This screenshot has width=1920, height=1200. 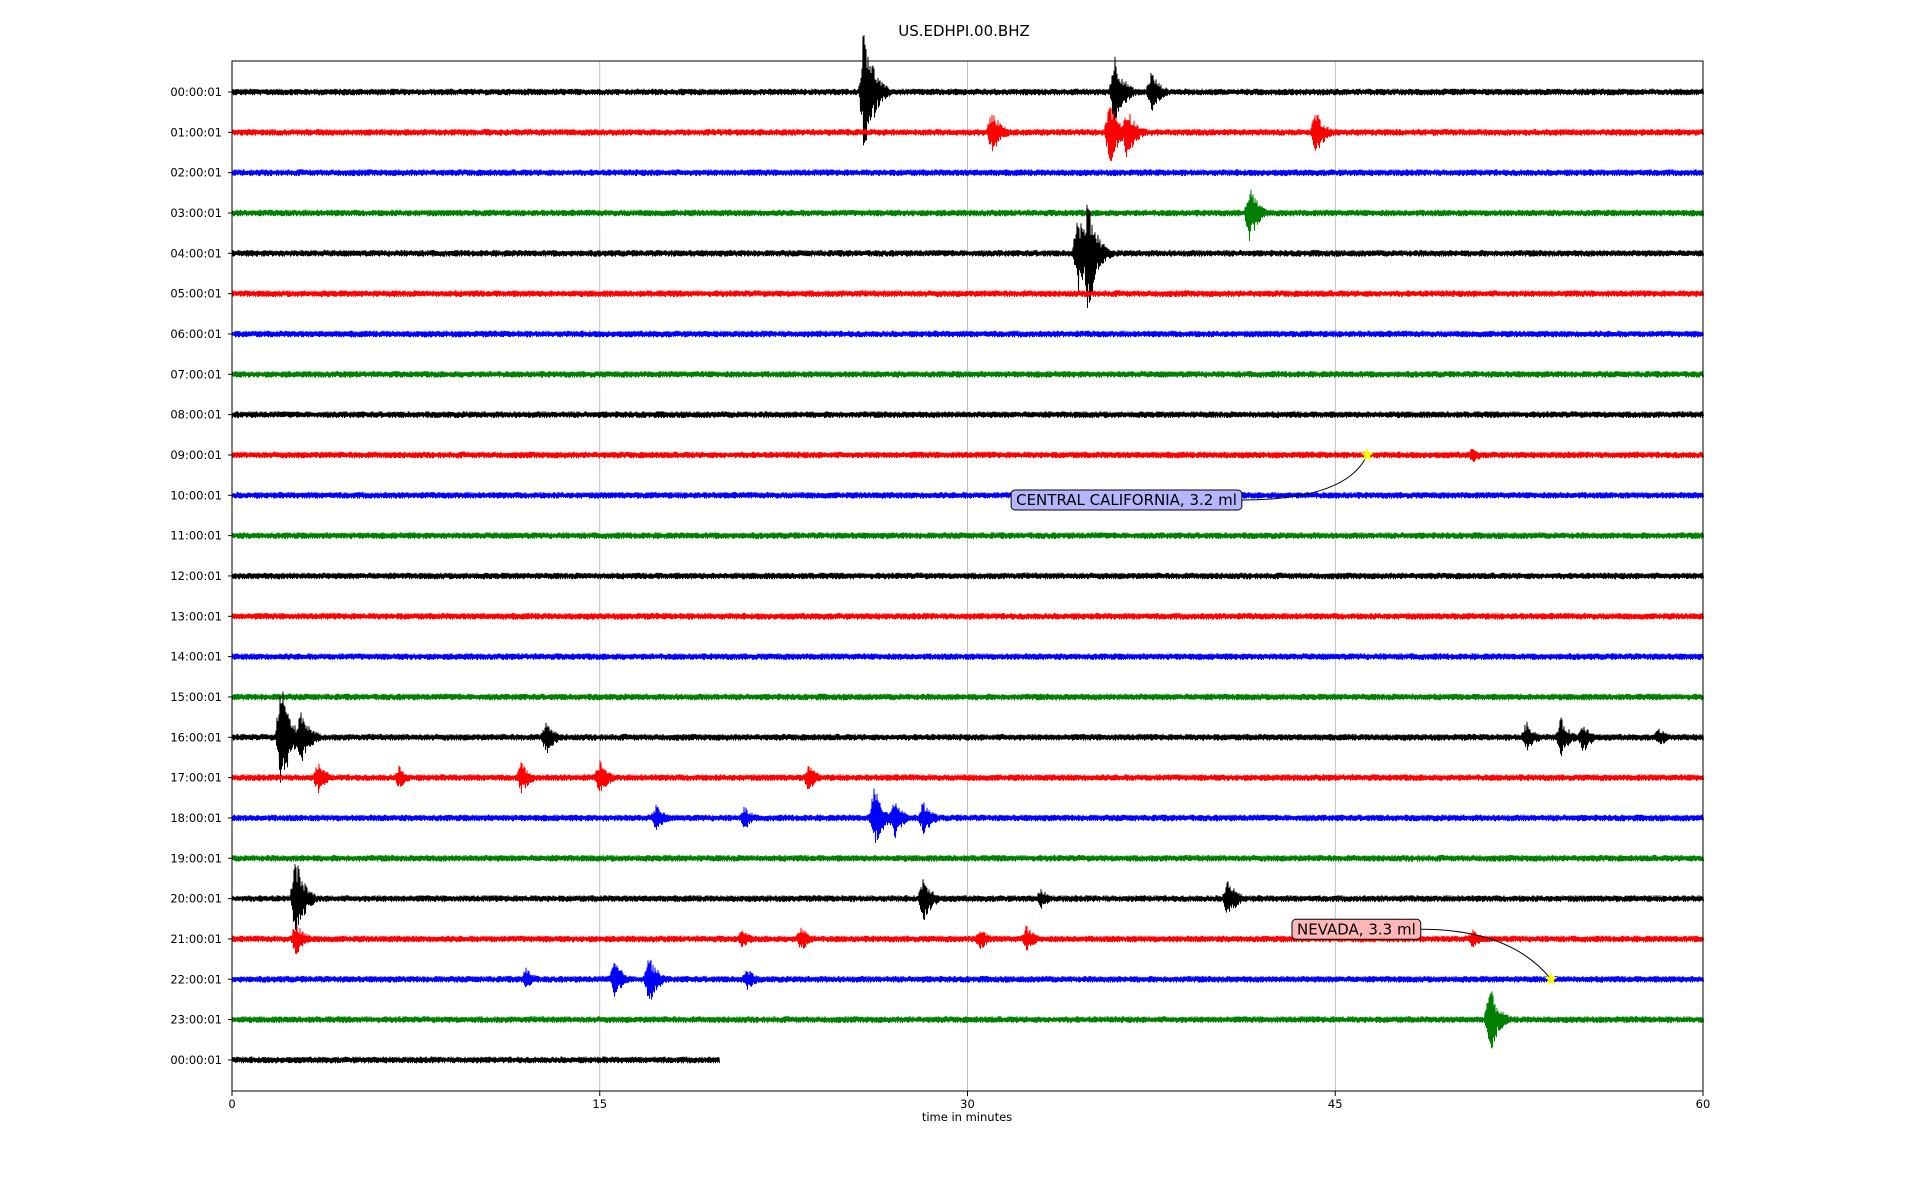 I want to click on y-tick-label: 06:00:01, so click(x=196, y=334).